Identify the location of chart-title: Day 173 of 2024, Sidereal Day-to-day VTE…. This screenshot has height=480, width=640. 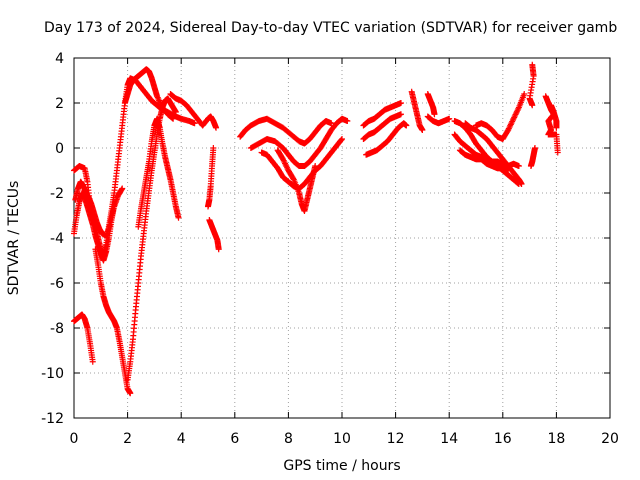
(330, 28).